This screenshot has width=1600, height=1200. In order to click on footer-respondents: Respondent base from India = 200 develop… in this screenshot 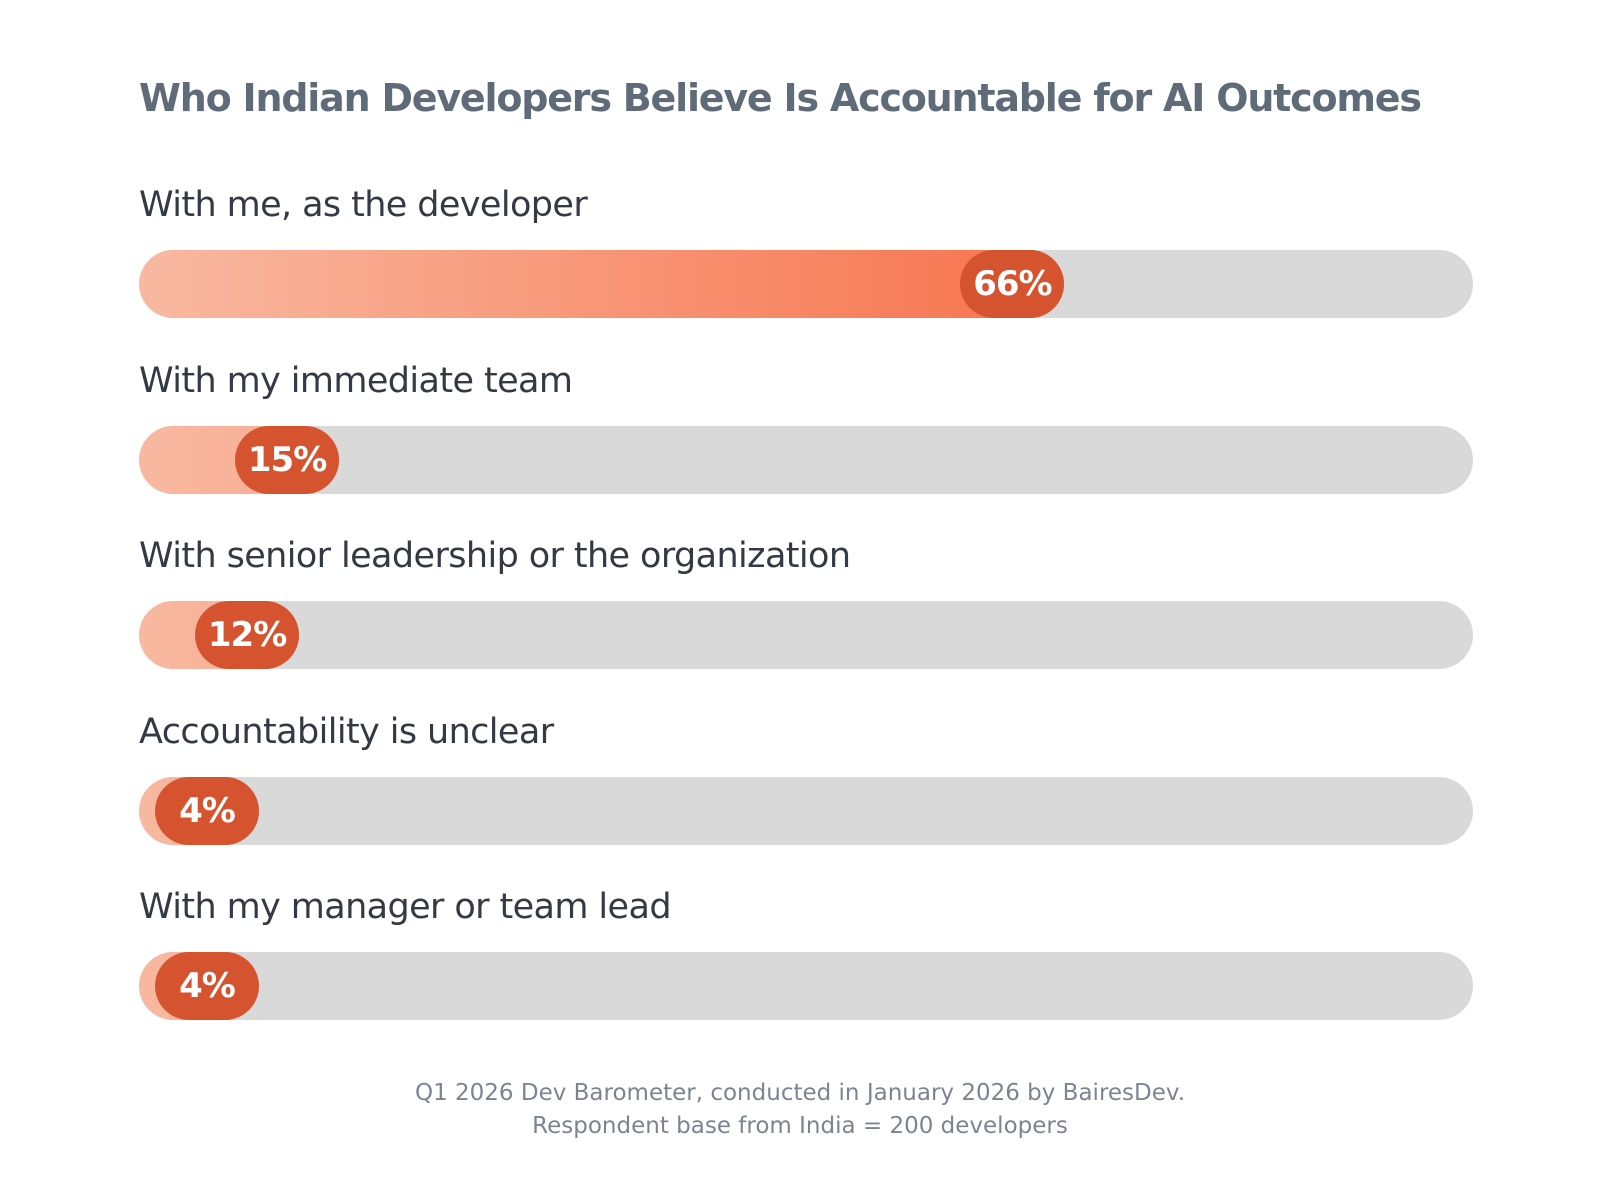, I will do `click(800, 1126)`.